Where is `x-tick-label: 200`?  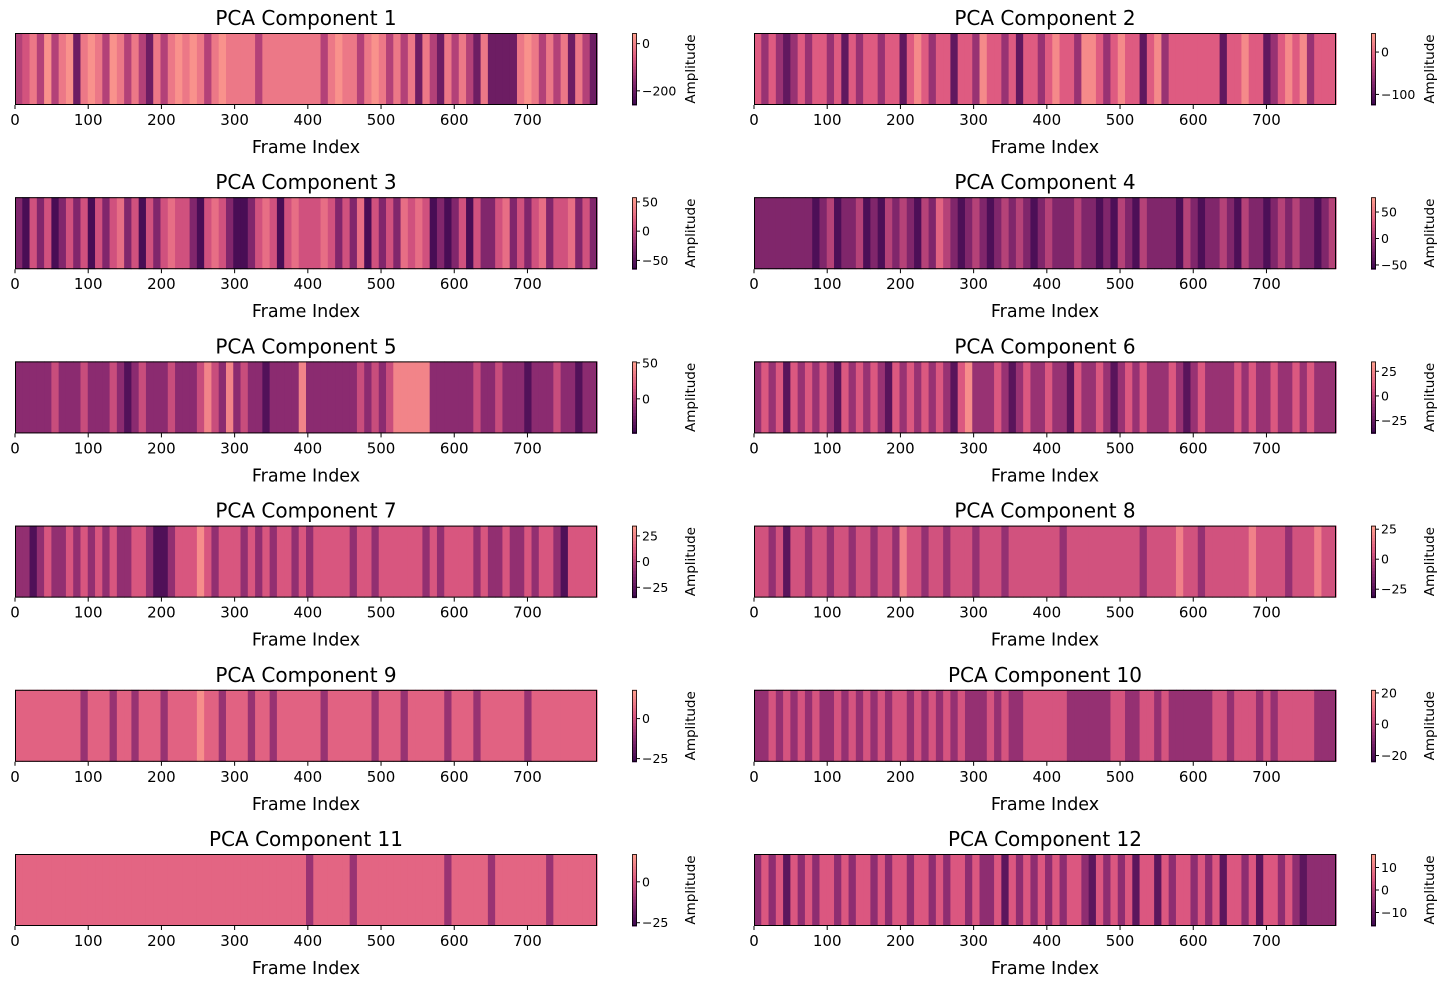 x-tick-label: 200 is located at coordinates (900, 284).